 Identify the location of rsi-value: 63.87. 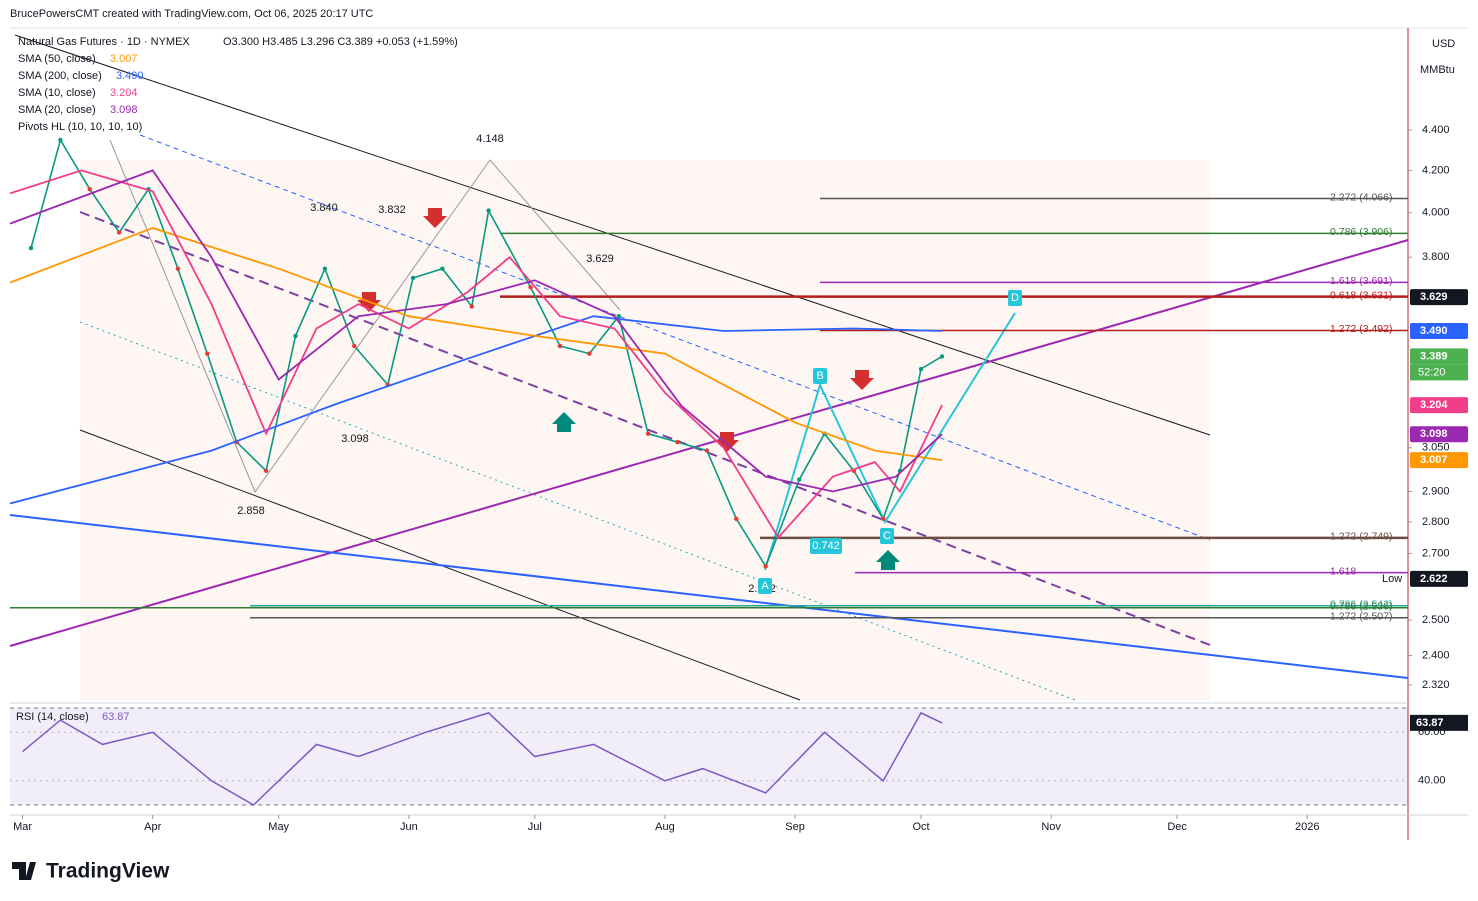
(116, 717).